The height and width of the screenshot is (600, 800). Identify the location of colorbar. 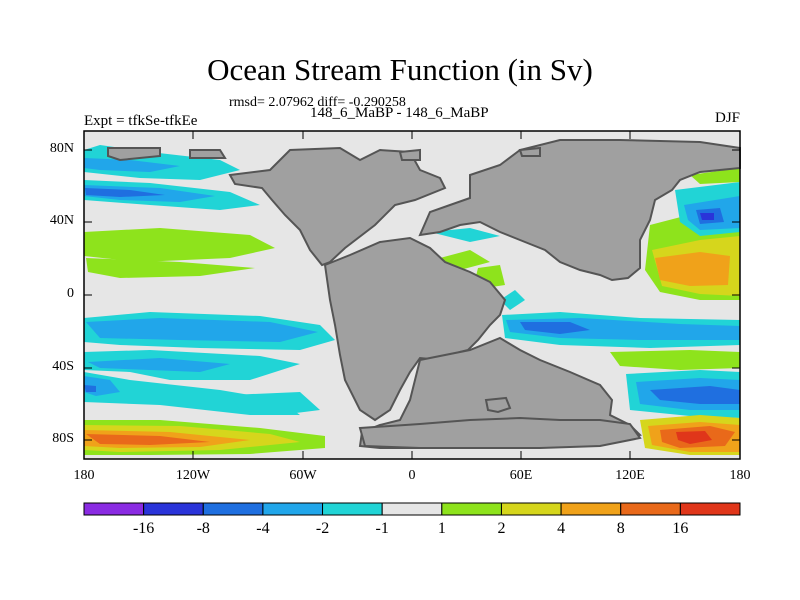
(412, 509).